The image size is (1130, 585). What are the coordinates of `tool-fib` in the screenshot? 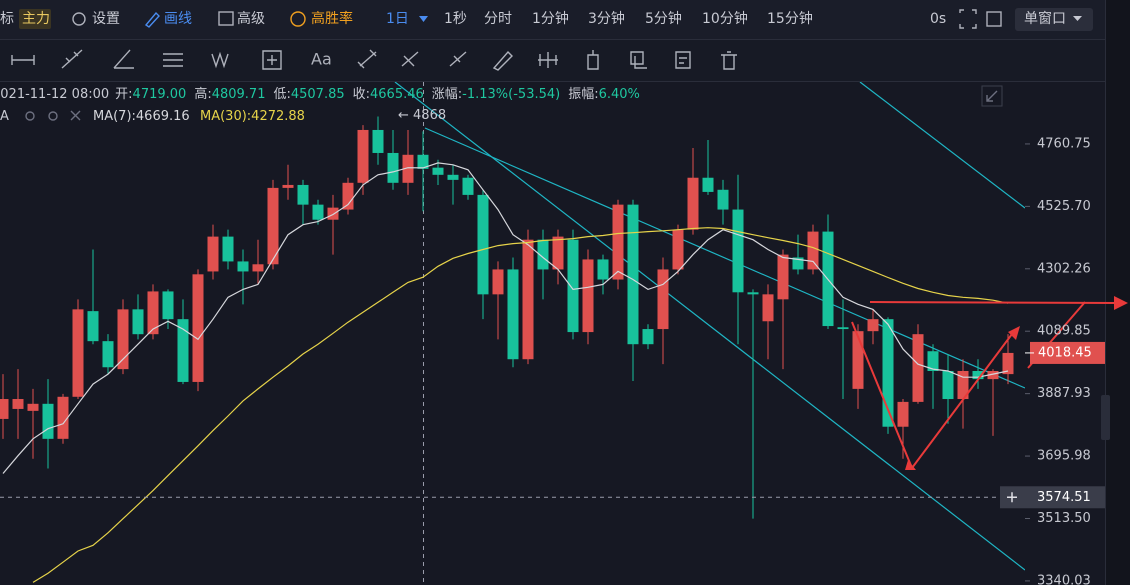 It's located at (410, 59).